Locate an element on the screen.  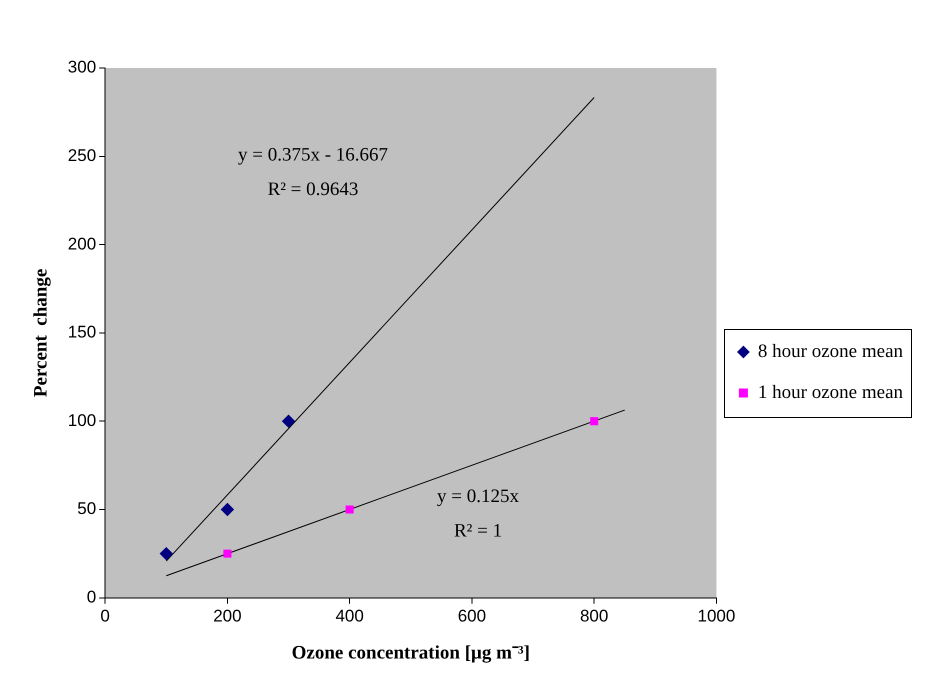
annotation: R² = 0.9643 is located at coordinates (313, 189).